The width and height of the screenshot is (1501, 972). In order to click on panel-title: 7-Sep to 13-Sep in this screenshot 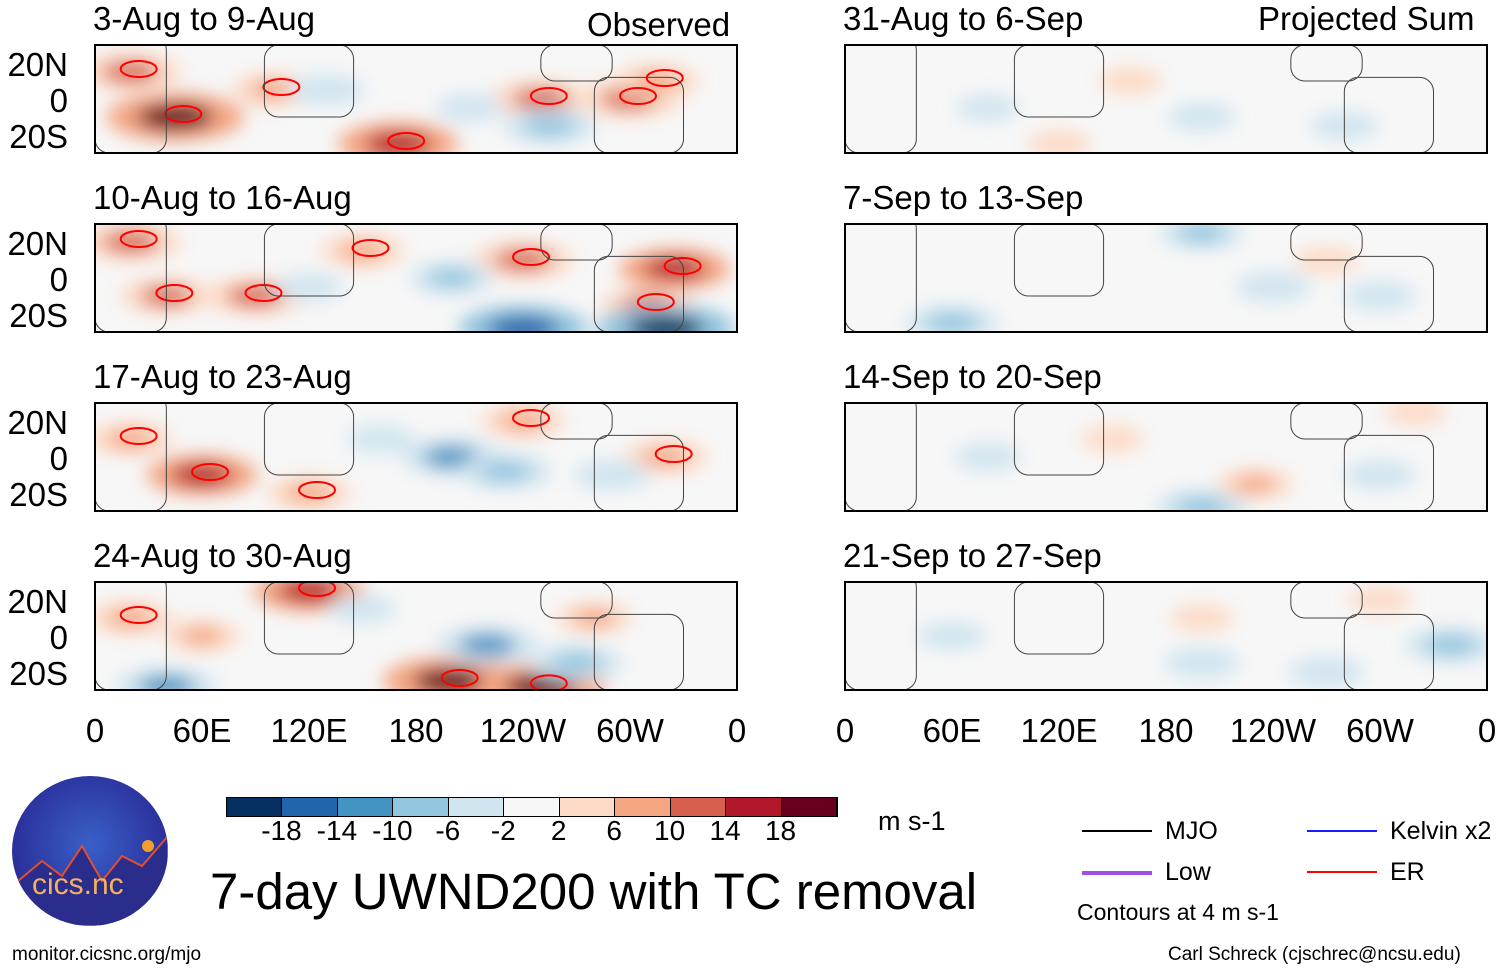, I will do `click(963, 197)`.